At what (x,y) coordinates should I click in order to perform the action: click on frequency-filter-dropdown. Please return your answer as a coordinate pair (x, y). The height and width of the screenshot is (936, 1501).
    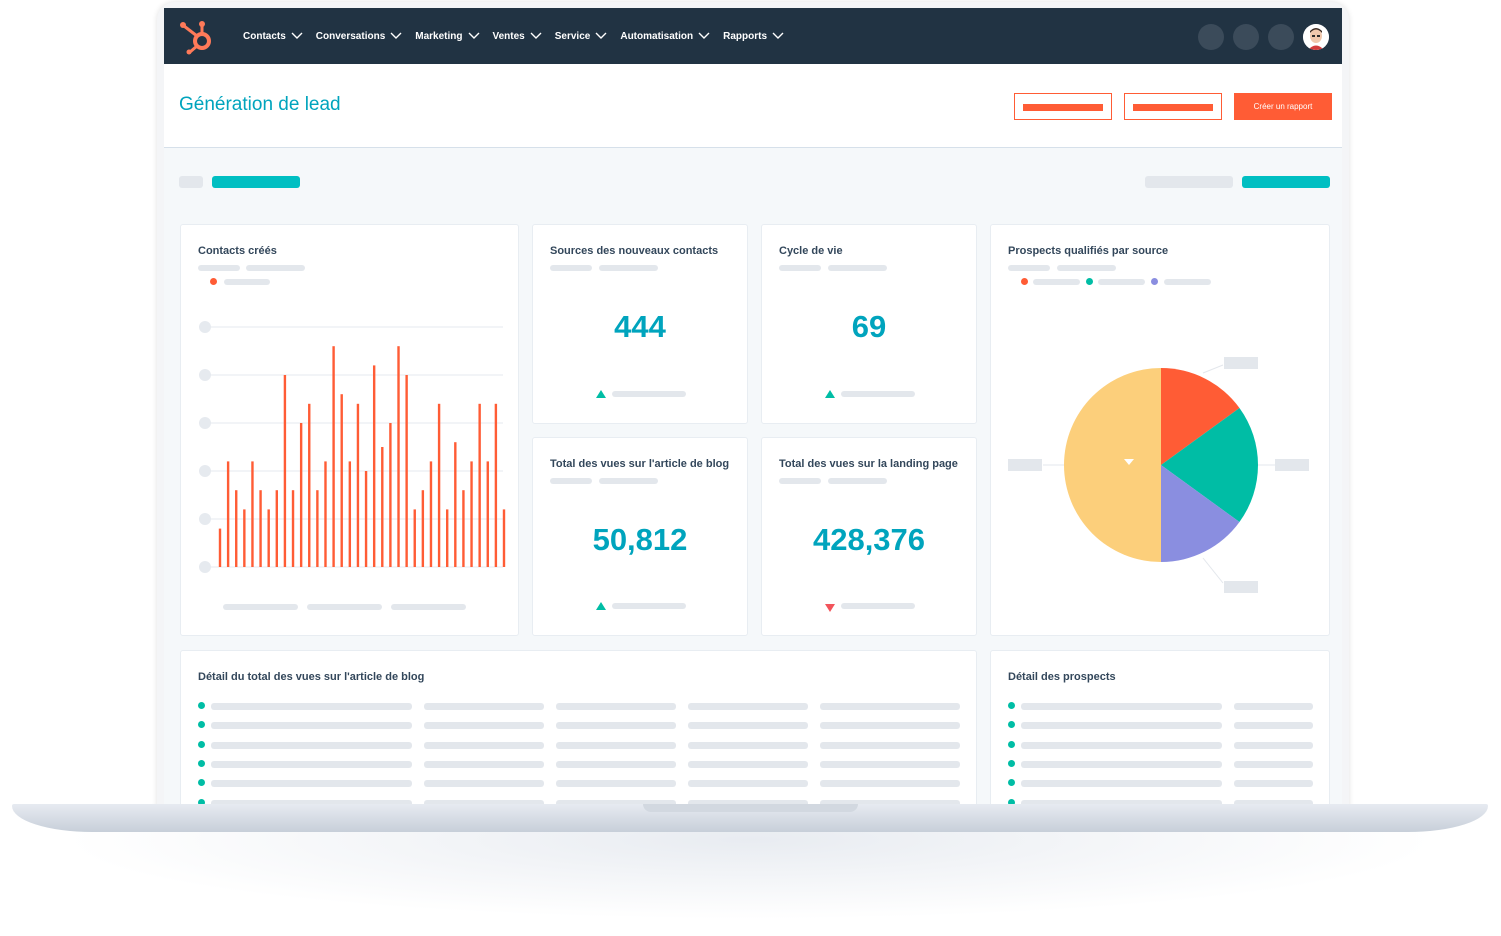
    Looking at the image, I should click on (1286, 182).